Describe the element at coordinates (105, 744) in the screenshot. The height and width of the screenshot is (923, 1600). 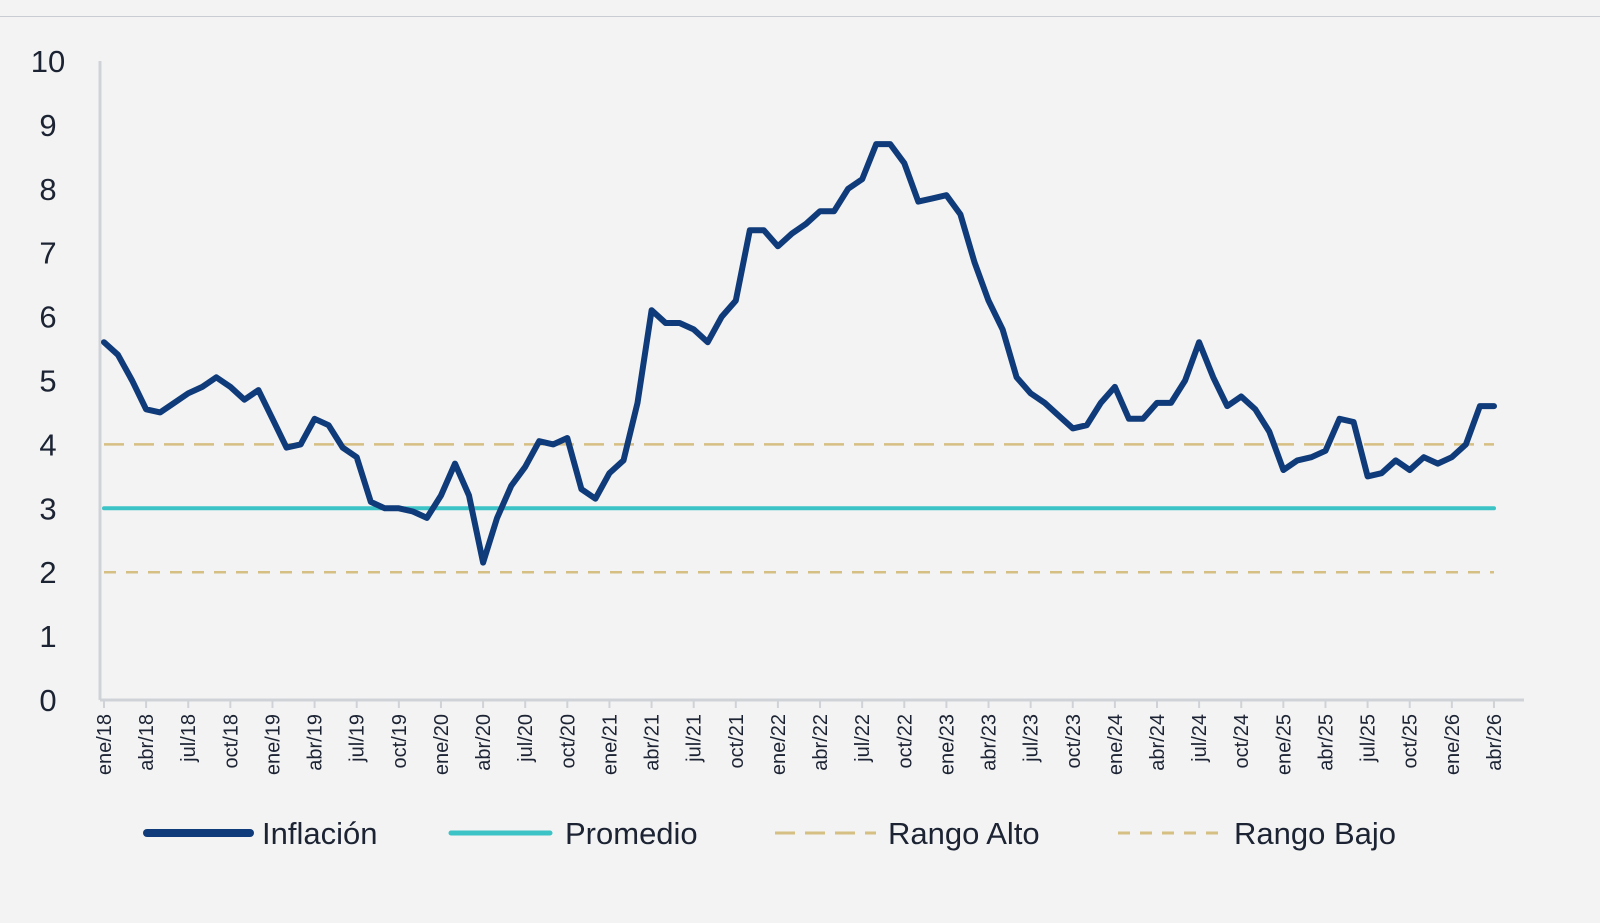
I see `x-tick-label: ene/18` at that location.